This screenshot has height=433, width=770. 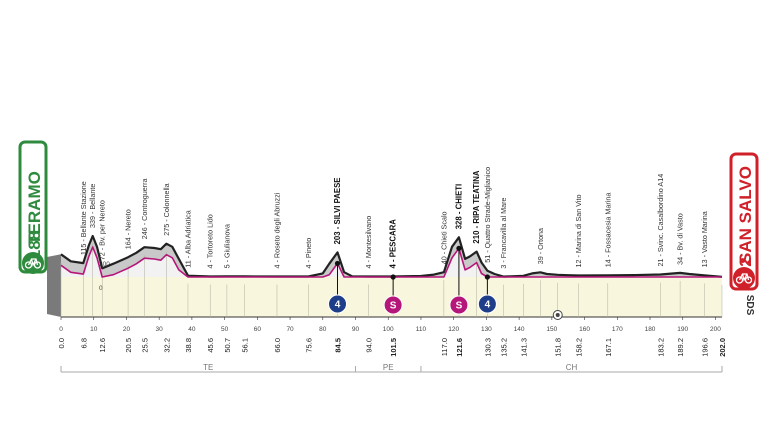 What do you see at coordinates (458, 207) in the screenshot?
I see `waypoint-label: 328 - CHIETI` at bounding box center [458, 207].